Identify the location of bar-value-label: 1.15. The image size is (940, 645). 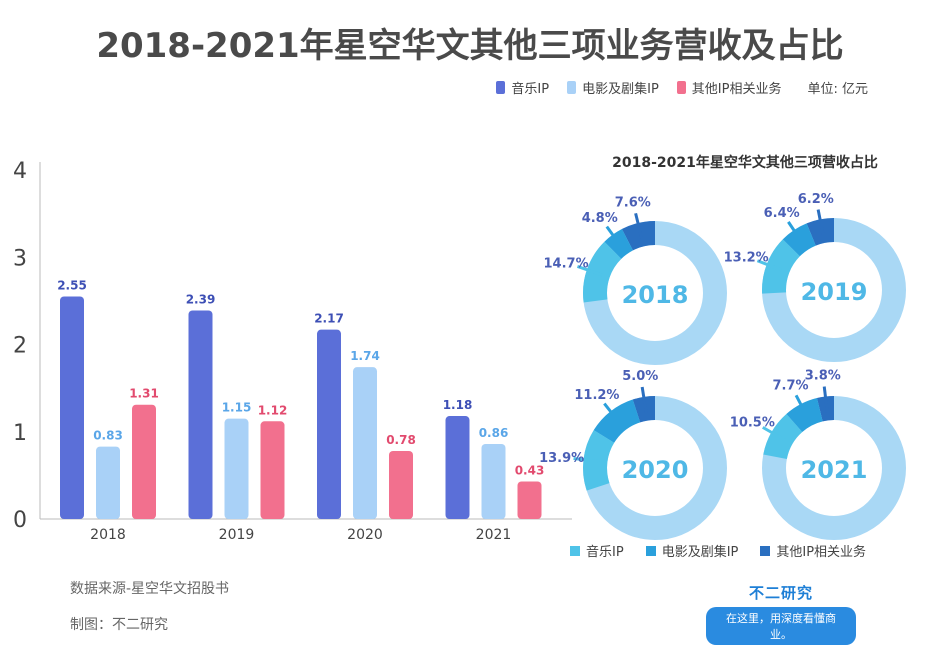
(237, 408).